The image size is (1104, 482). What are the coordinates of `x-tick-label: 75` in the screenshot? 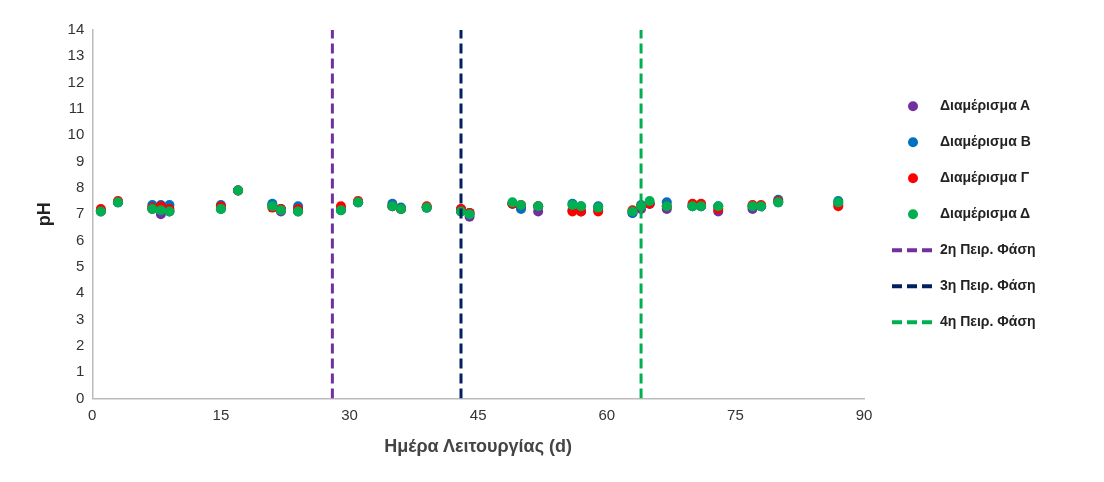 It's located at (735, 414).